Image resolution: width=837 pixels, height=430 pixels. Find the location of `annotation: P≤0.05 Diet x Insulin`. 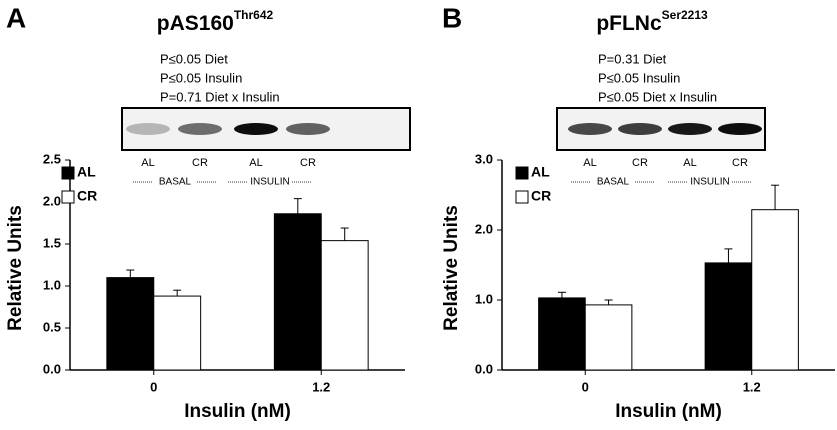

annotation: P≤0.05 Diet x Insulin is located at coordinates (657, 96).